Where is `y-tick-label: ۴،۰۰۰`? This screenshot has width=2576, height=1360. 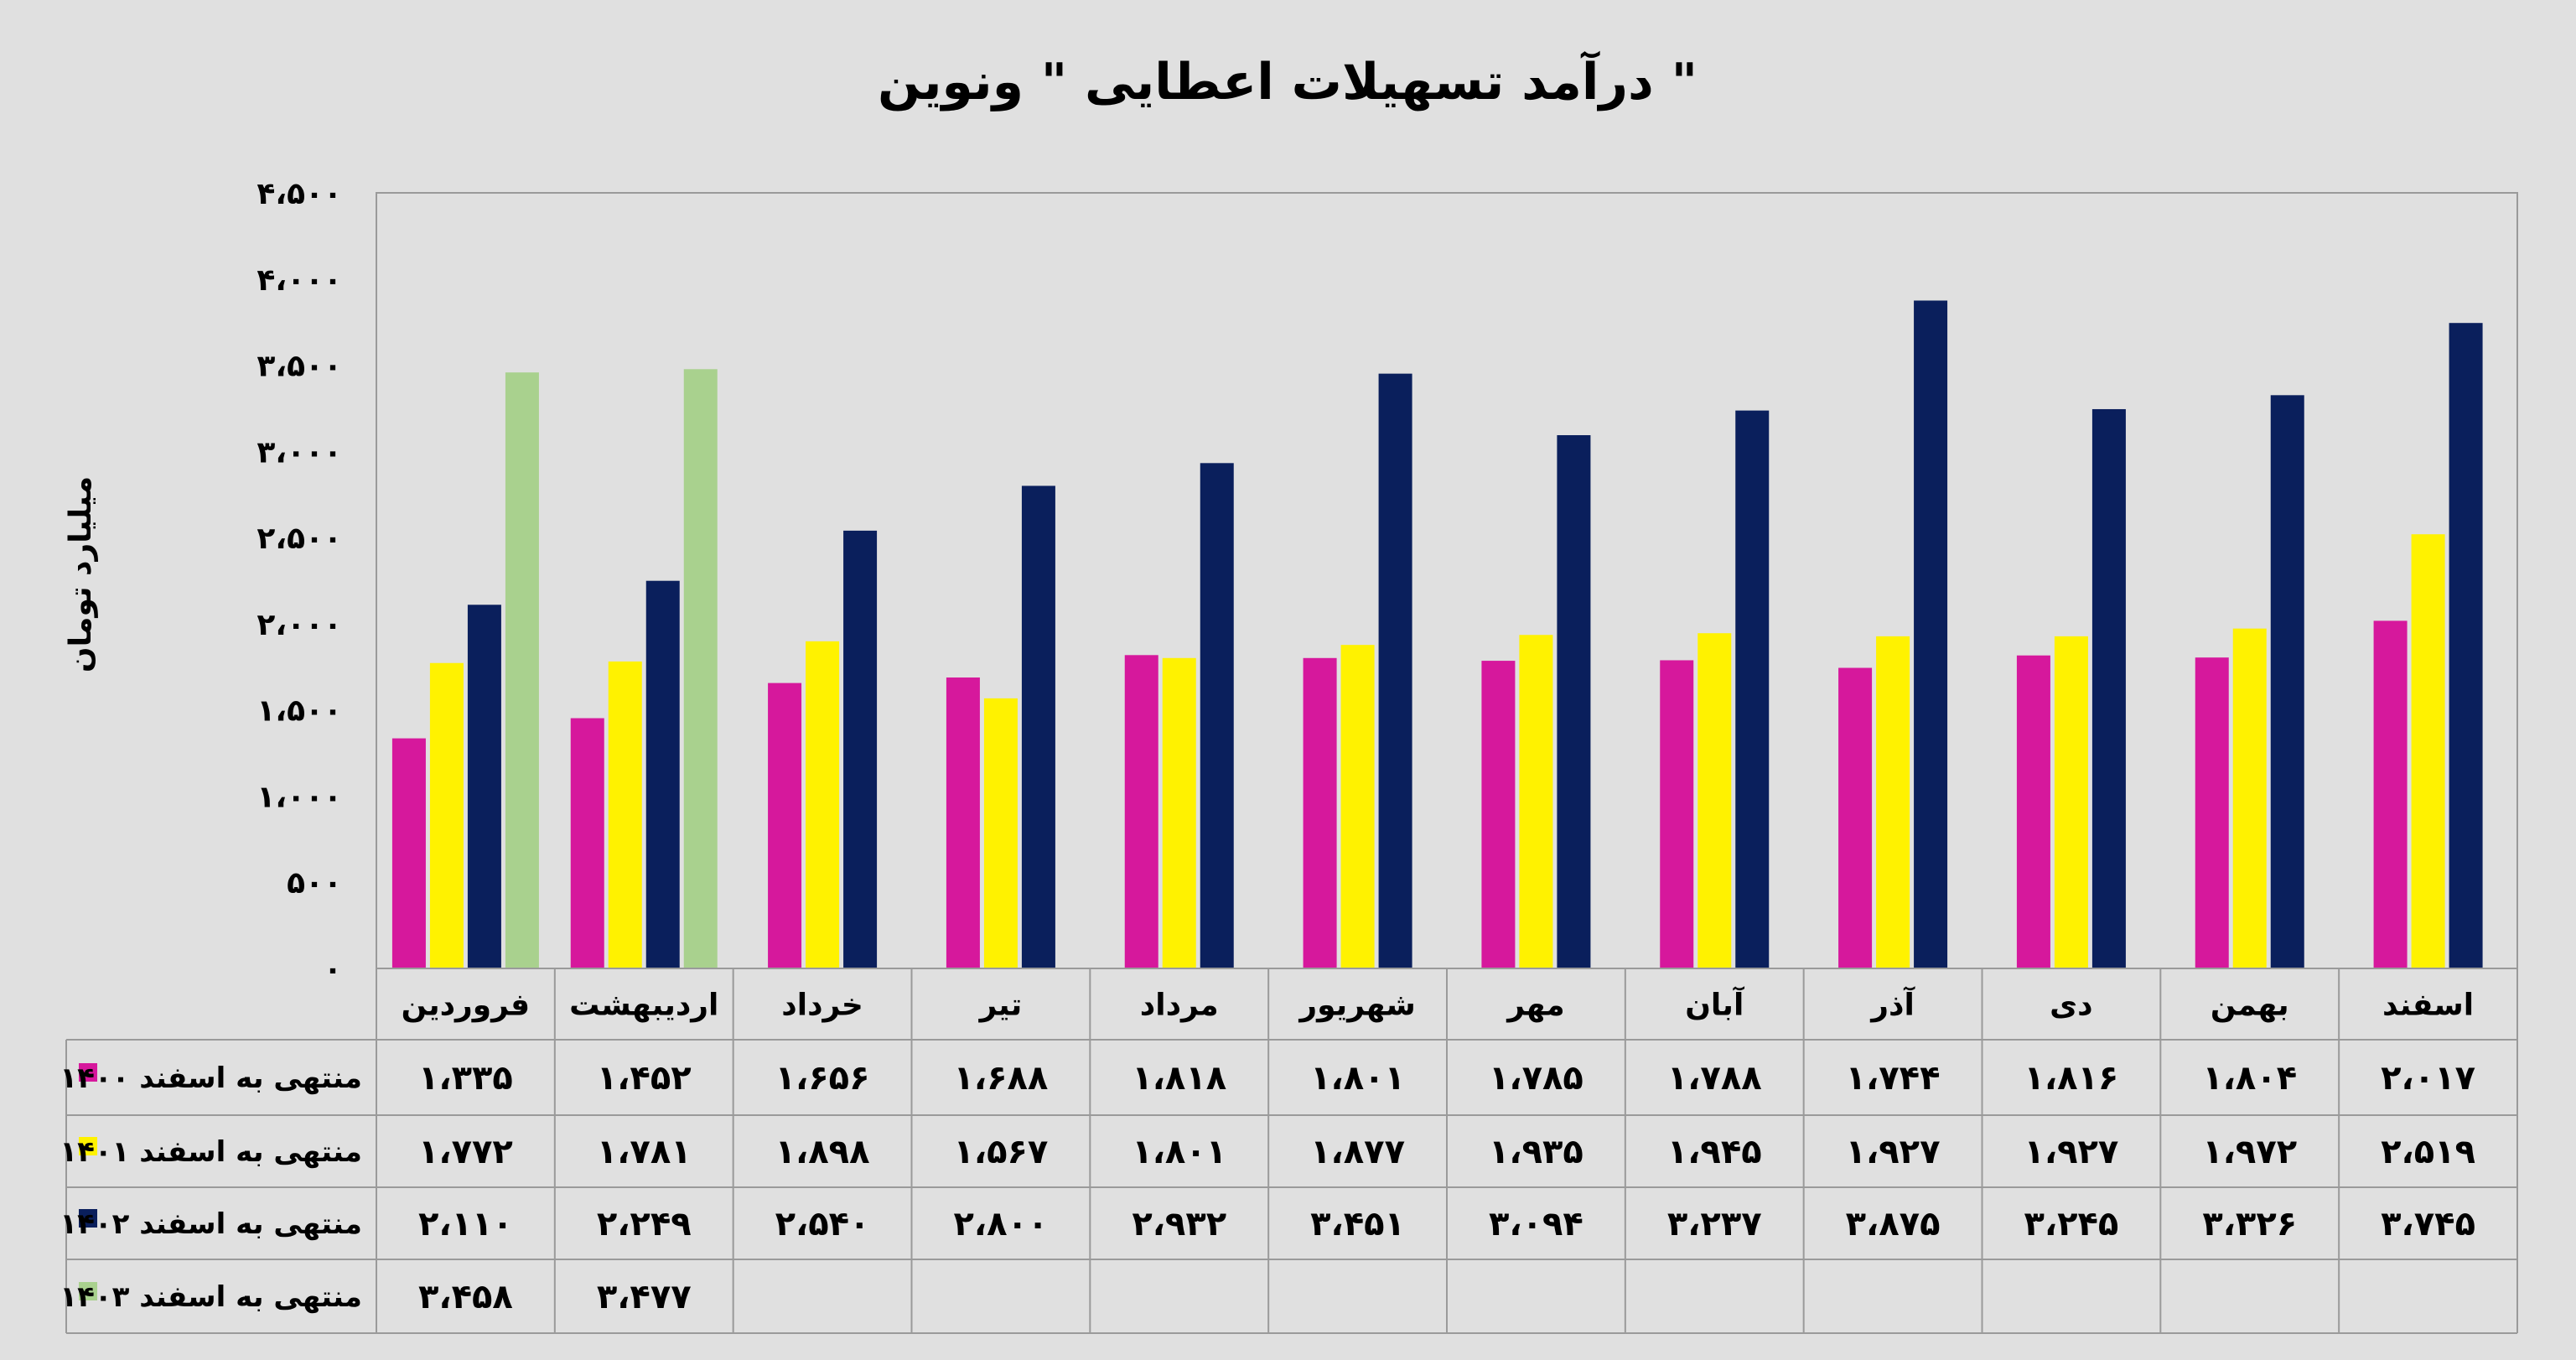 y-tick-label: ۴،۰۰۰ is located at coordinates (299, 280).